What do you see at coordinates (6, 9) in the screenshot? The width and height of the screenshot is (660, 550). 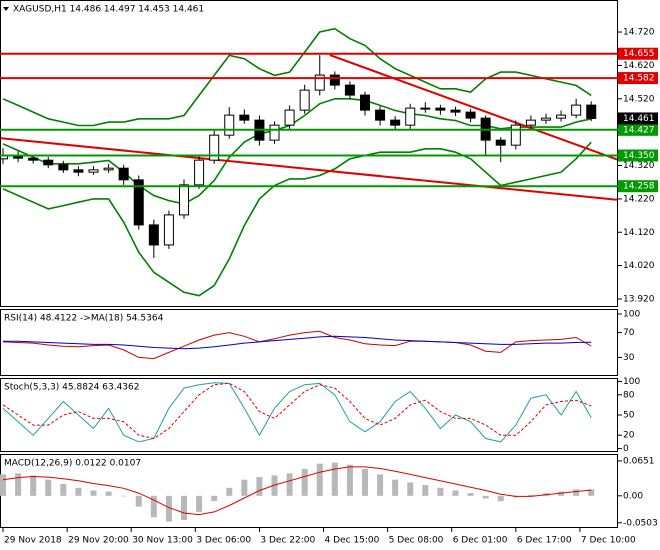 I see `menu-triangle` at bounding box center [6, 9].